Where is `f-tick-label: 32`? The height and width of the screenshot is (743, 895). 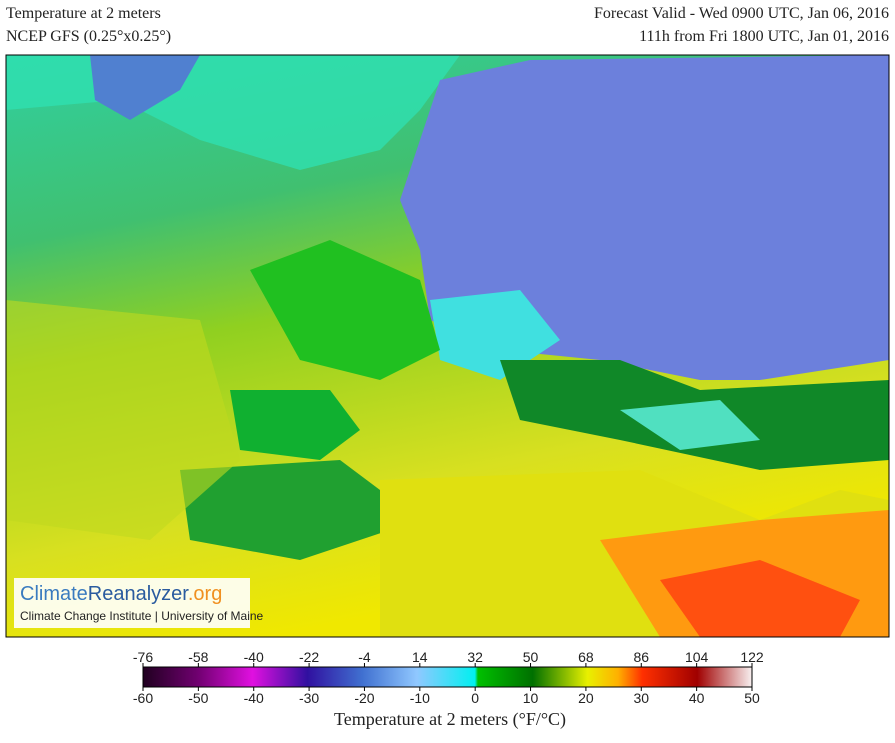 f-tick-label: 32 is located at coordinates (475, 657).